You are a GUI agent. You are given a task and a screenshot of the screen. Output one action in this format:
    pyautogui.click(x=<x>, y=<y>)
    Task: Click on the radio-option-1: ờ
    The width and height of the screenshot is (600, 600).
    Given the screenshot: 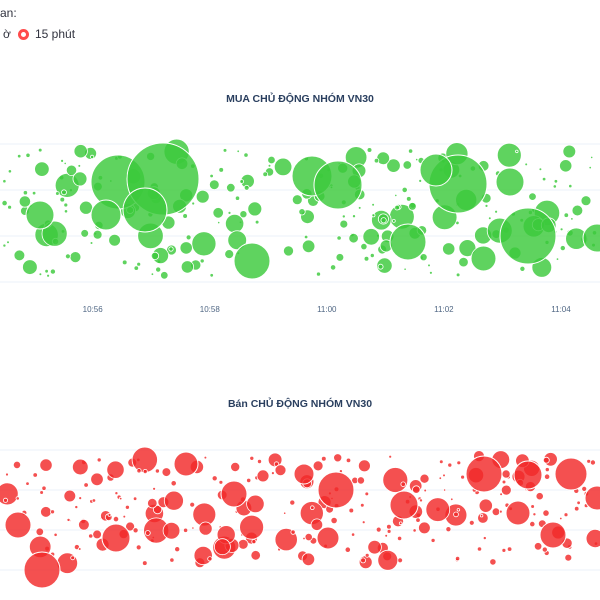 What is the action you would take?
    pyautogui.click(x=5, y=34)
    